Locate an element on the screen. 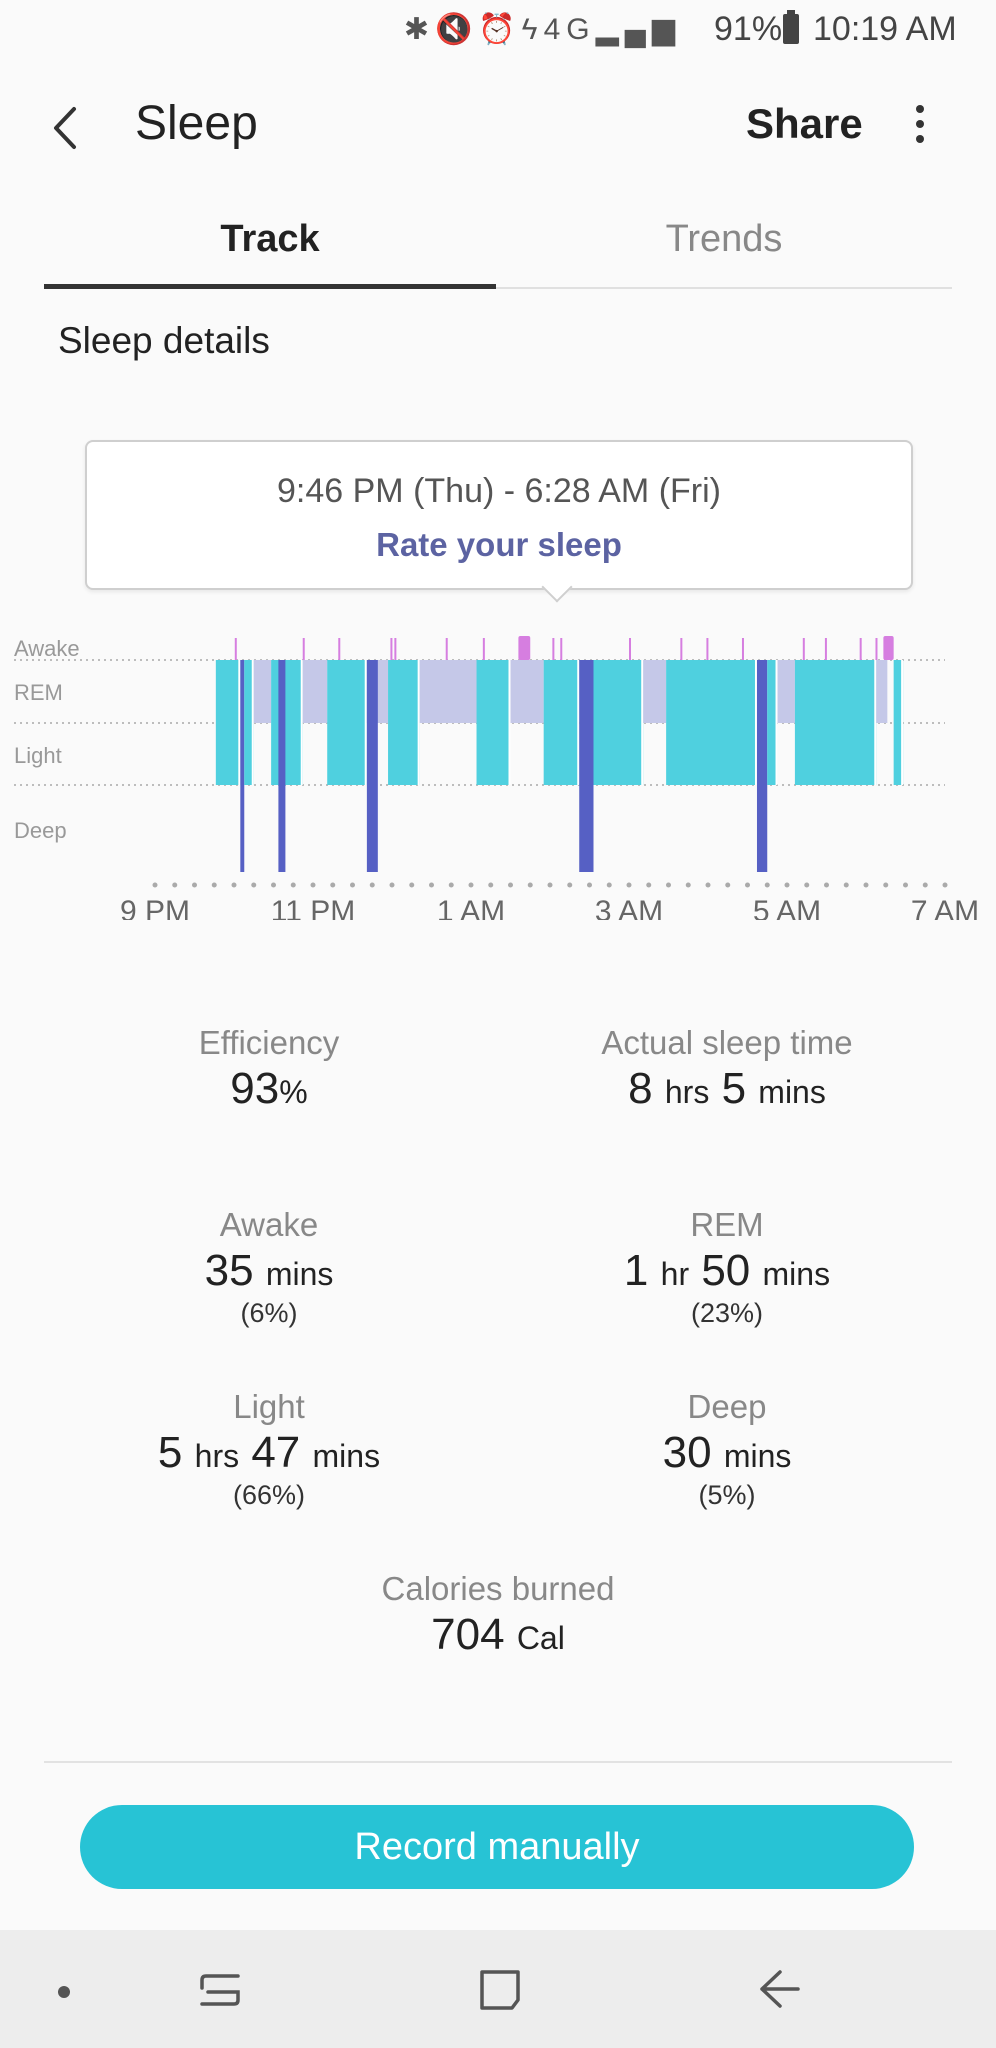 The width and height of the screenshot is (996, 2048). stat-number: 35 is located at coordinates (229, 1270).